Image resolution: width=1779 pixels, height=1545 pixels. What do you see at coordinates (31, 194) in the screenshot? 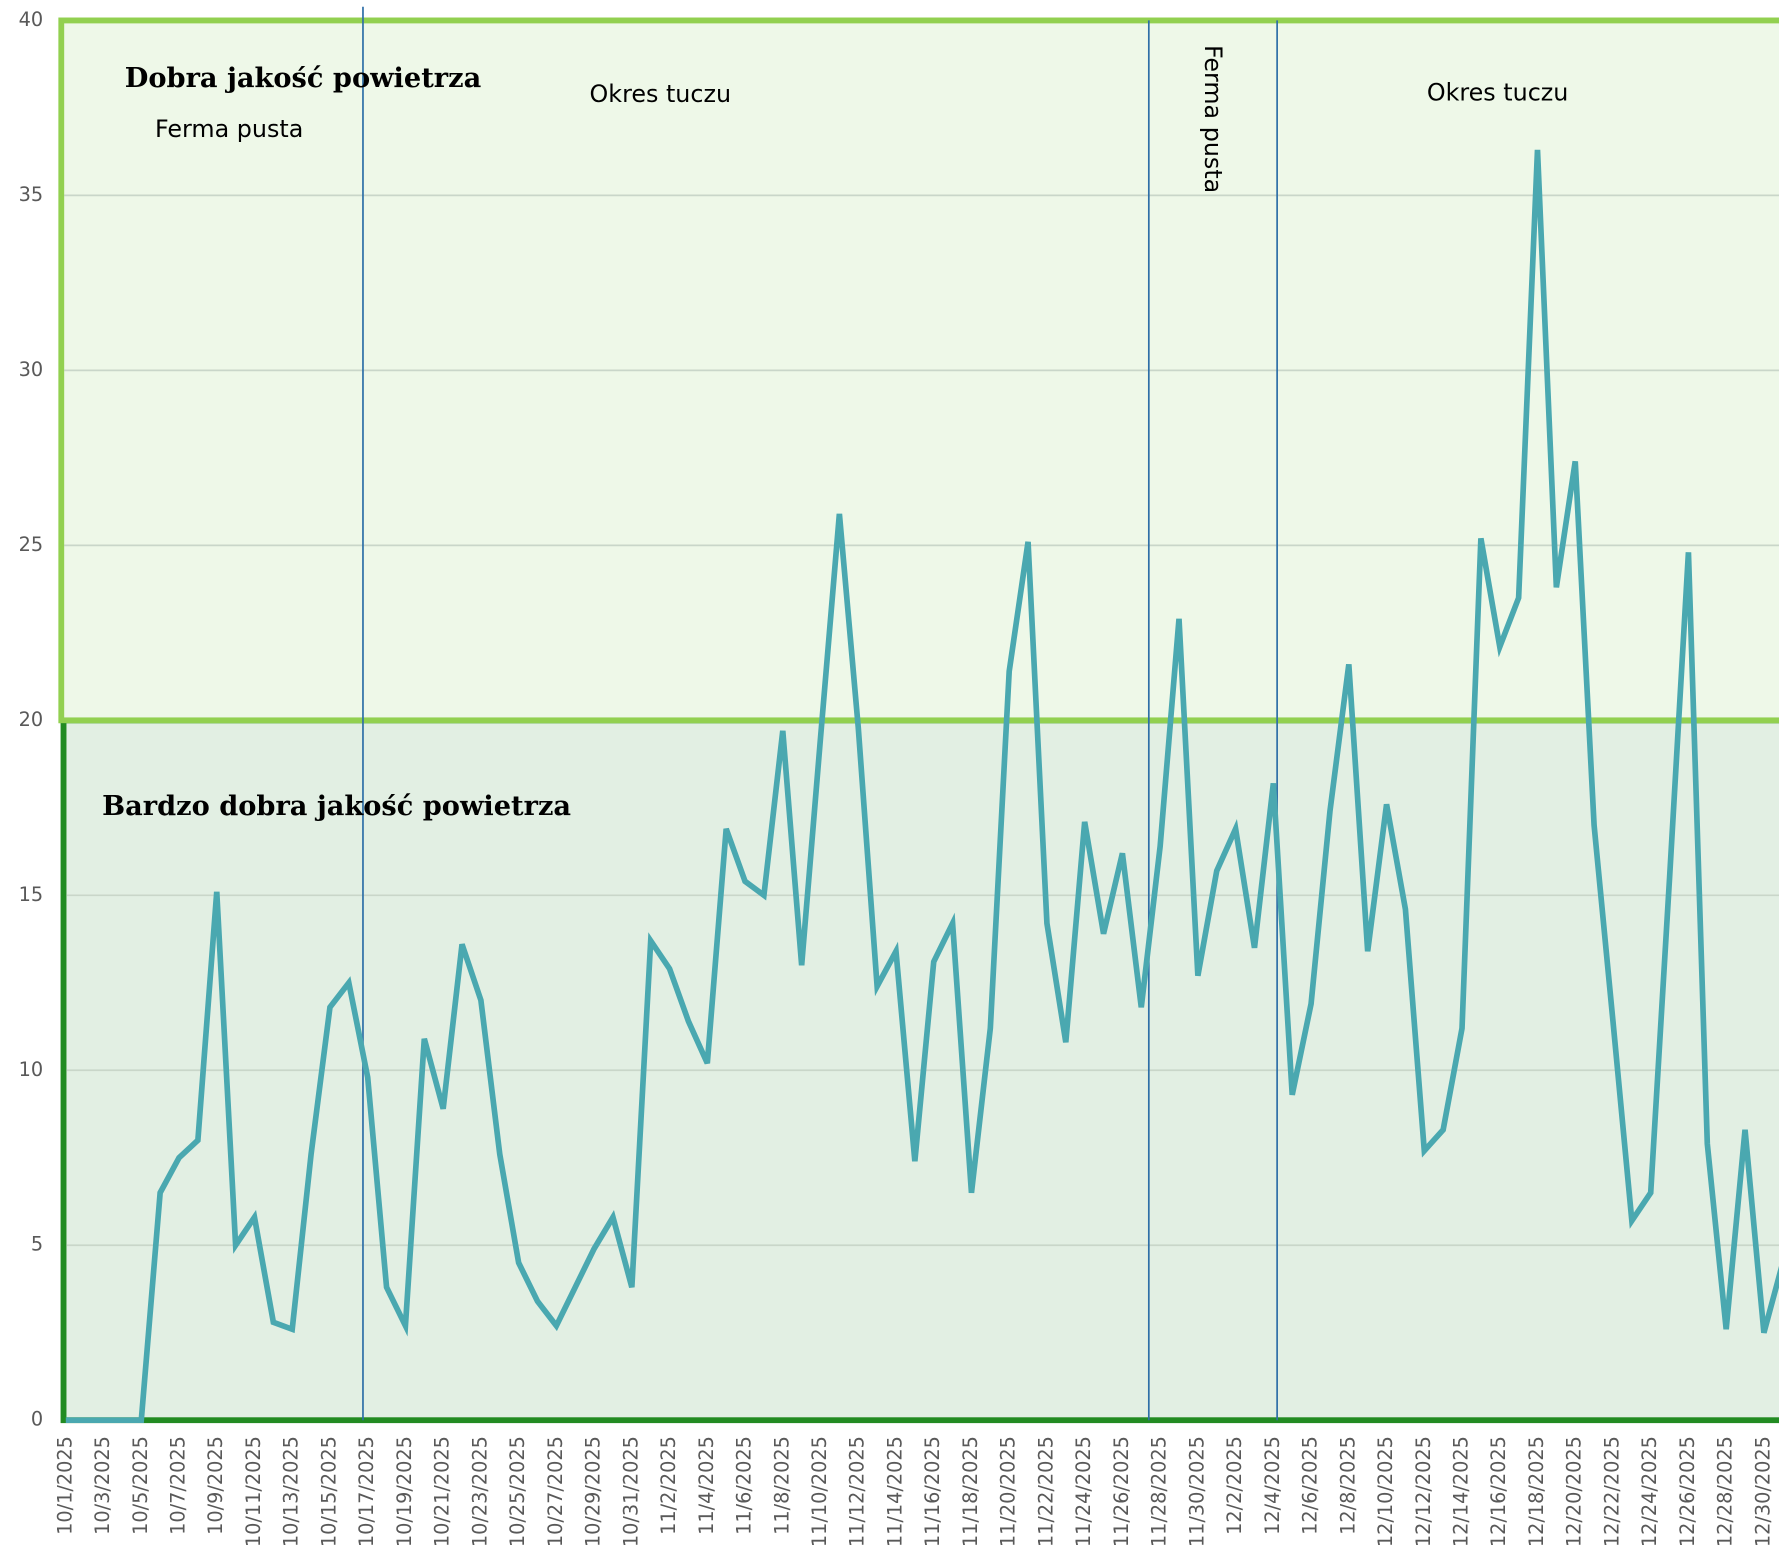
I see `y-tick-label: 35` at bounding box center [31, 194].